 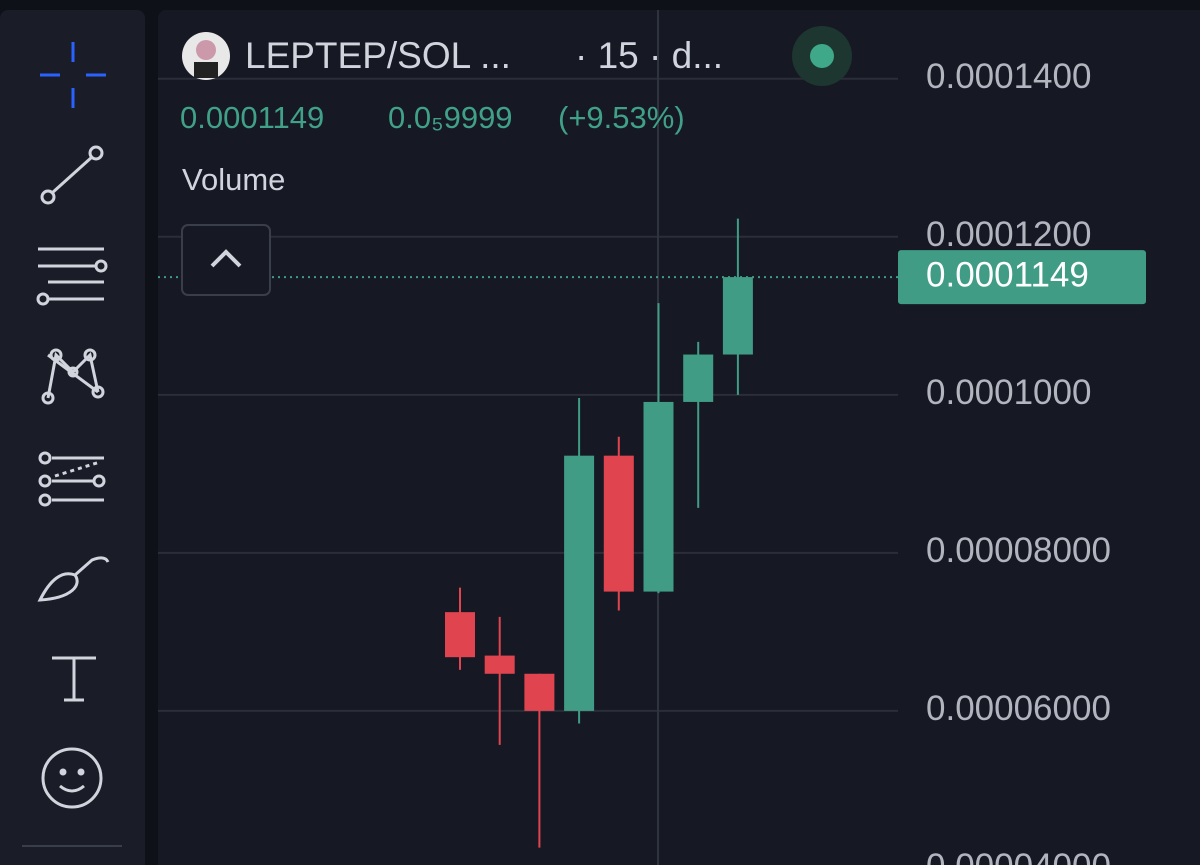 What do you see at coordinates (72, 479) in the screenshot?
I see `prediction-tool` at bounding box center [72, 479].